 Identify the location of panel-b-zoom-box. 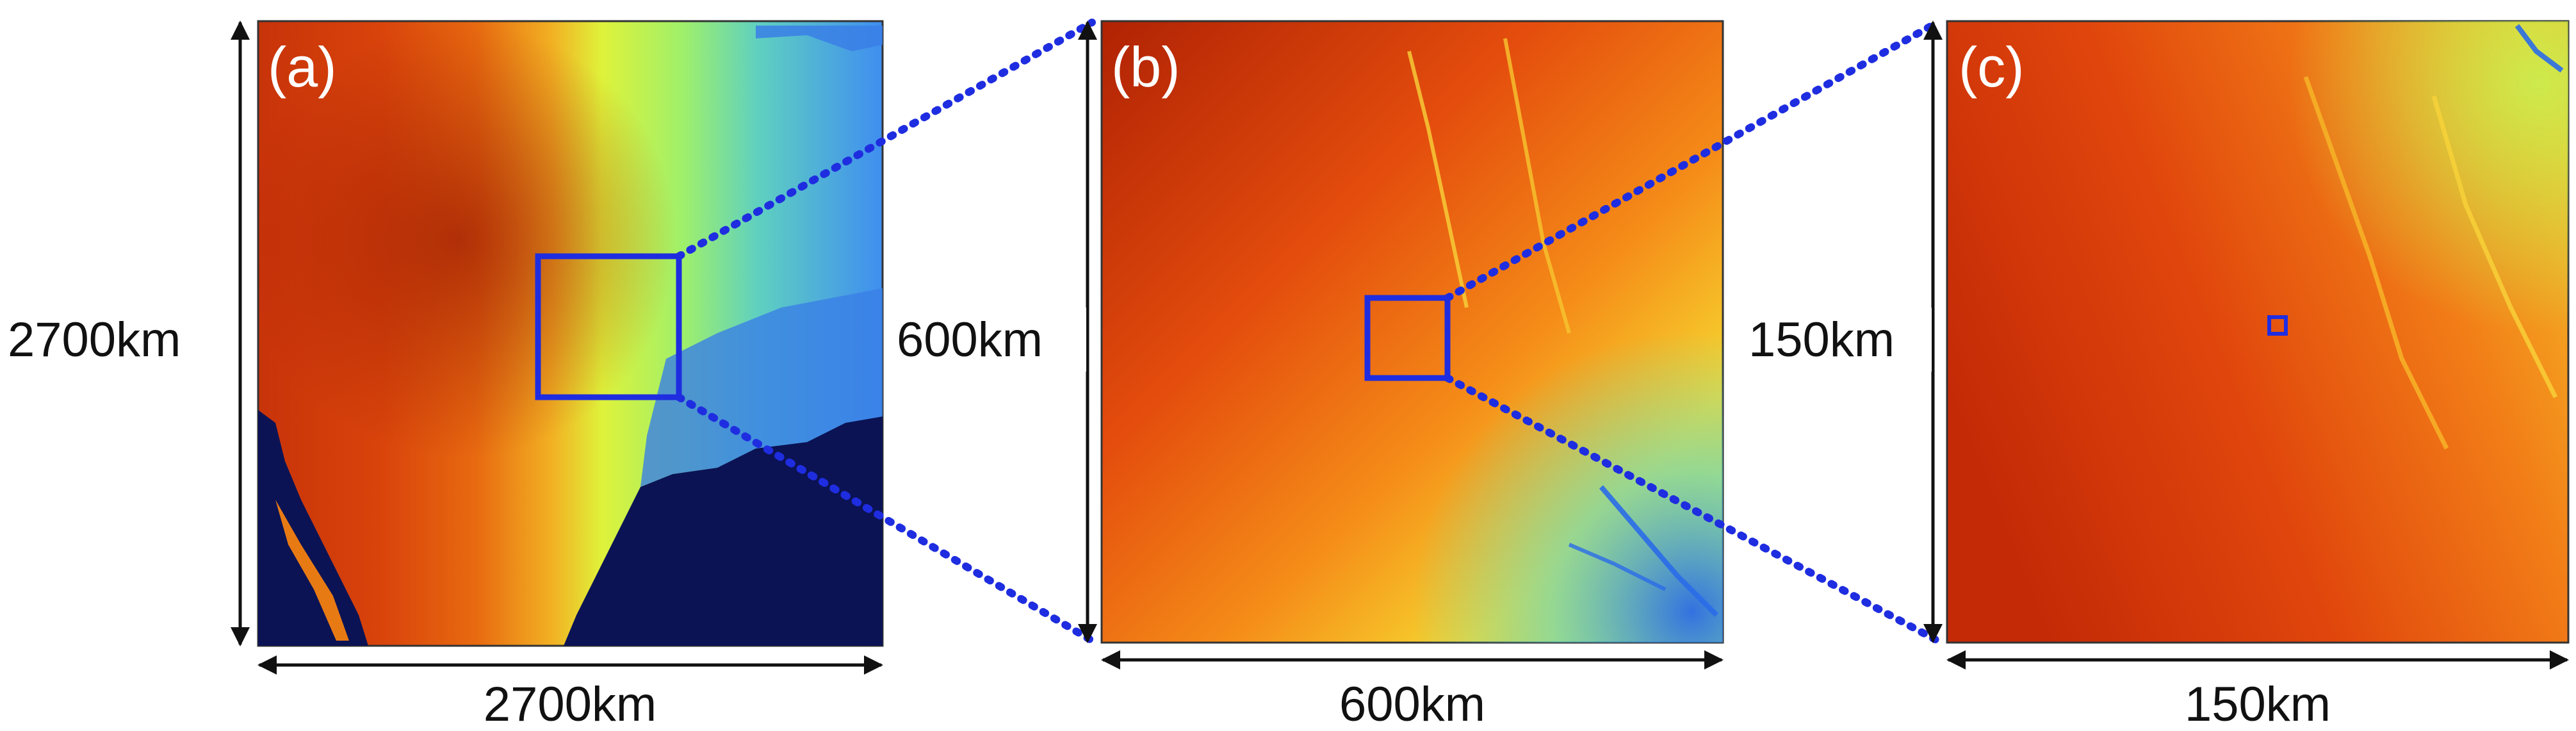
(1407, 338).